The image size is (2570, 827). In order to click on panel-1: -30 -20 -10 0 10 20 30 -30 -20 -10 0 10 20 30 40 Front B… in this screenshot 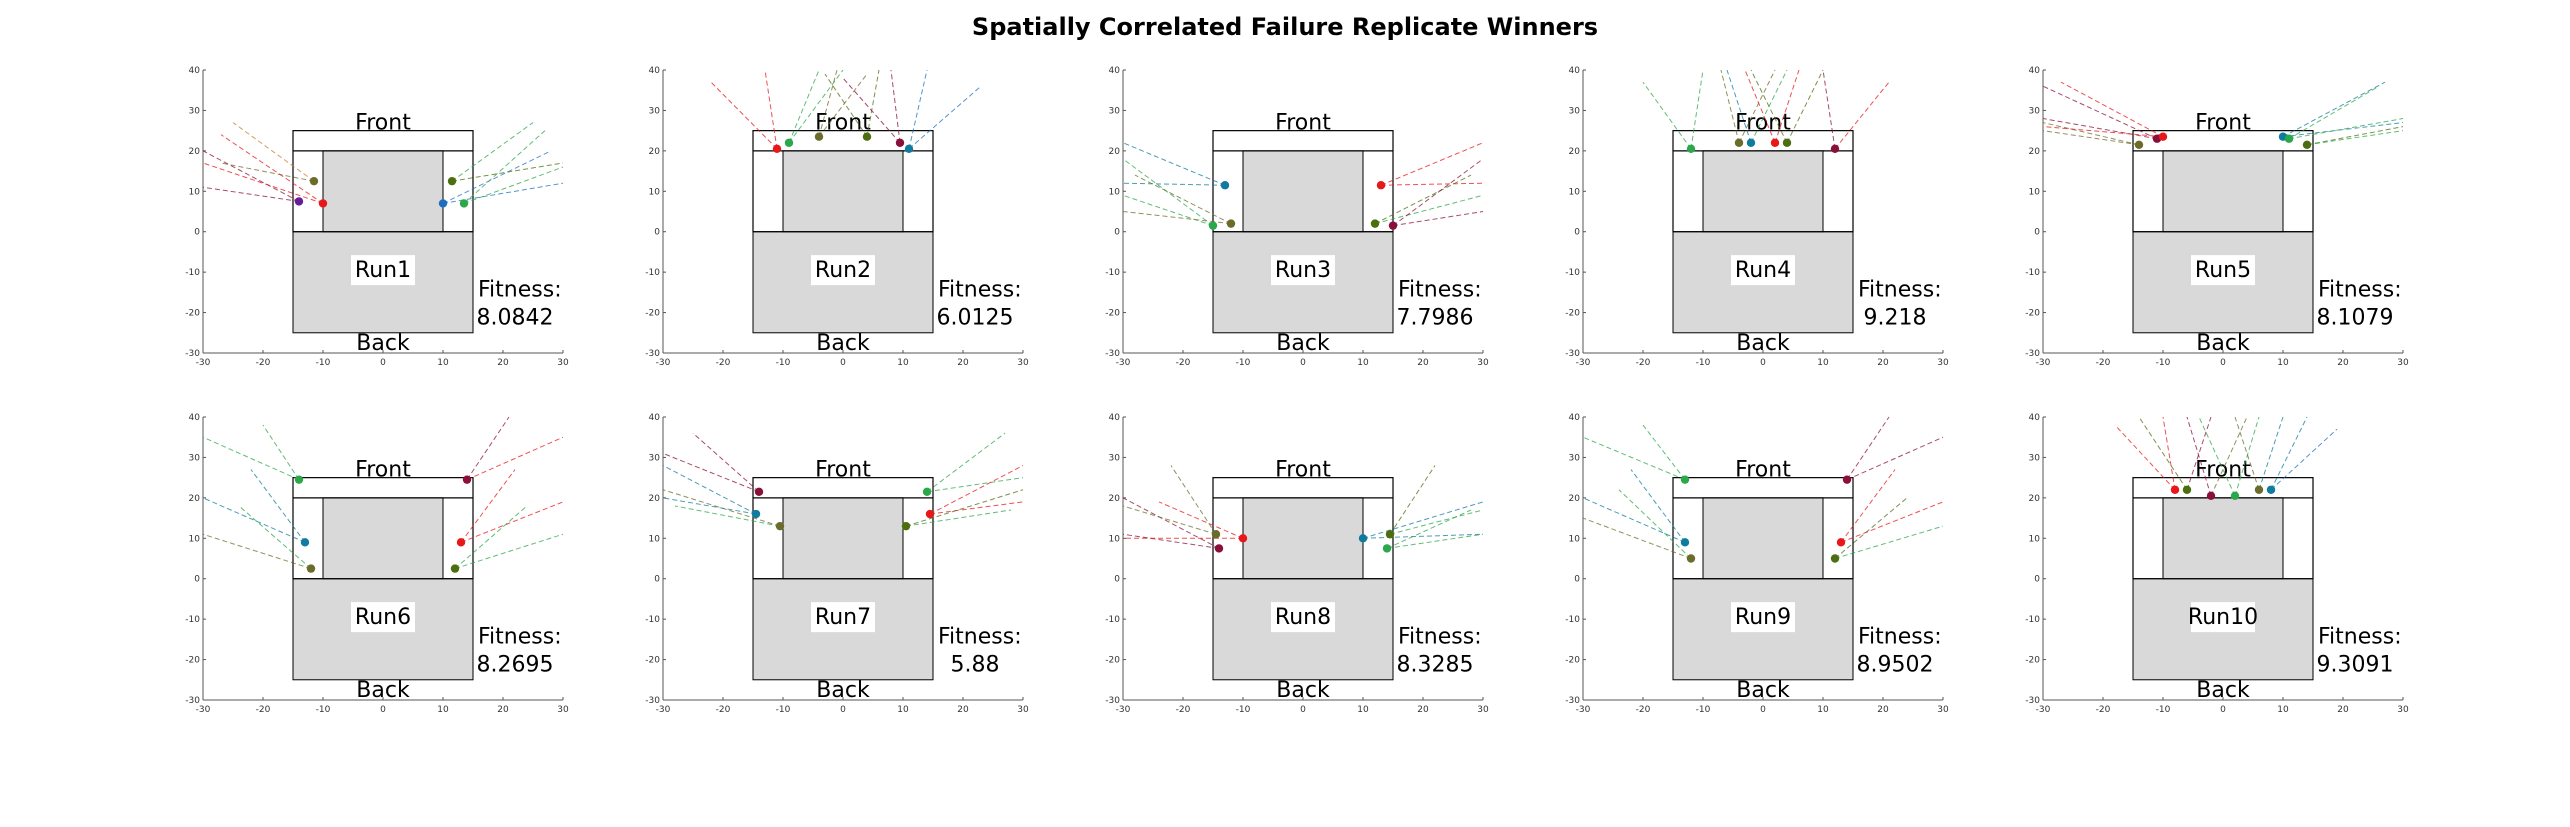, I will do `click(377, 217)`.